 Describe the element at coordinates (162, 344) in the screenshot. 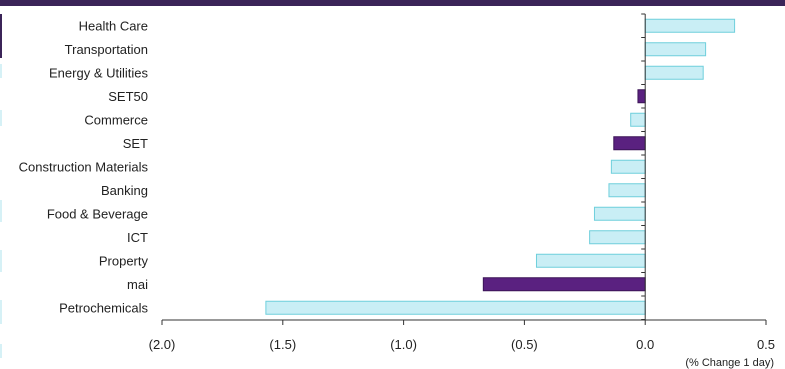

I see `x-tick-label: (2.0)` at that location.